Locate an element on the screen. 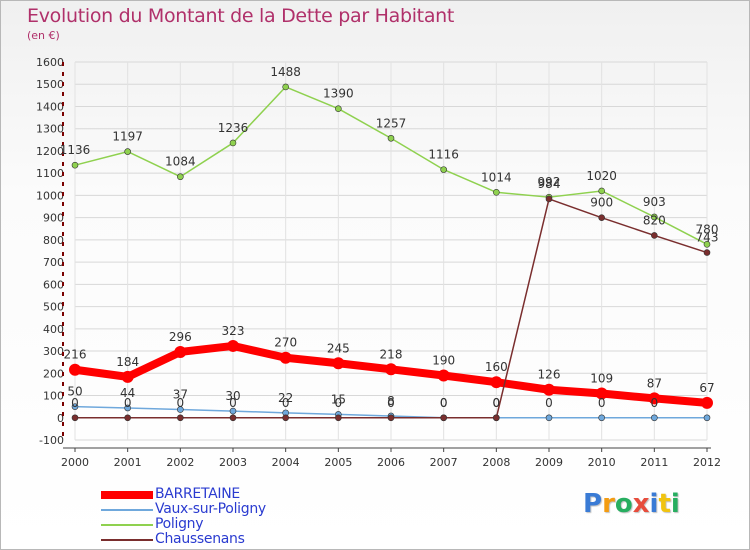 The image size is (750, 550). logo-letter: i is located at coordinates (675, 504).